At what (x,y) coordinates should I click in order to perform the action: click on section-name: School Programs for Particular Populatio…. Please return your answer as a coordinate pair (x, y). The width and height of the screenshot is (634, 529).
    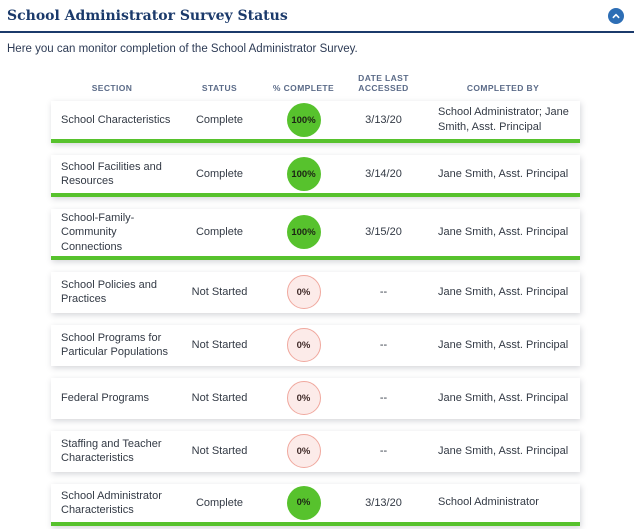
    Looking at the image, I should click on (115, 345).